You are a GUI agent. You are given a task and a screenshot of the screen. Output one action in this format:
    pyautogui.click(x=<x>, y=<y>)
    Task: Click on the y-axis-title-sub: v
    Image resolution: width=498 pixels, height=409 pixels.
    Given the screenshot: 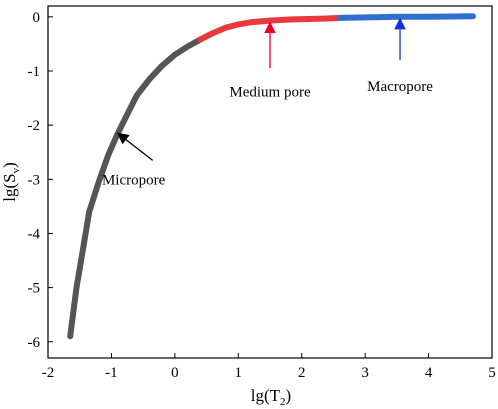 What is the action you would take?
    pyautogui.click(x=16, y=170)
    